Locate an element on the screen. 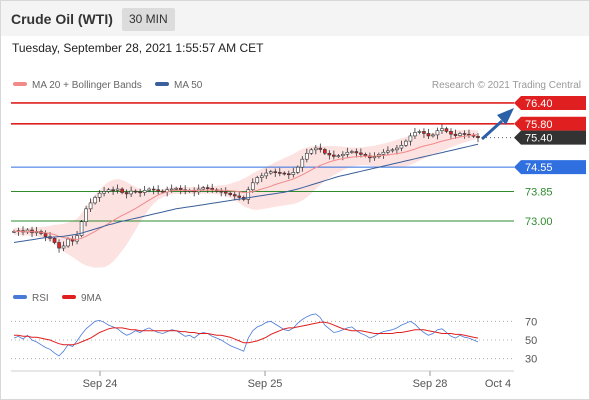 This screenshot has width=590, height=400. level-tag-pivot is located at coordinates (550, 167).